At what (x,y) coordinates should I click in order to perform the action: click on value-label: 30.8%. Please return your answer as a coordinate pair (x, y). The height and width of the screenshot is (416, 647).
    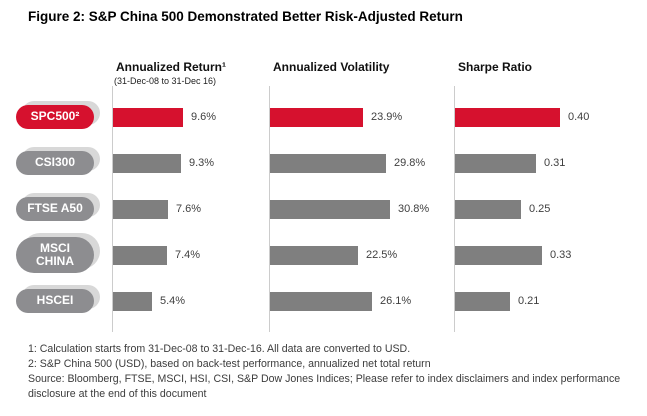
    Looking at the image, I should click on (414, 209).